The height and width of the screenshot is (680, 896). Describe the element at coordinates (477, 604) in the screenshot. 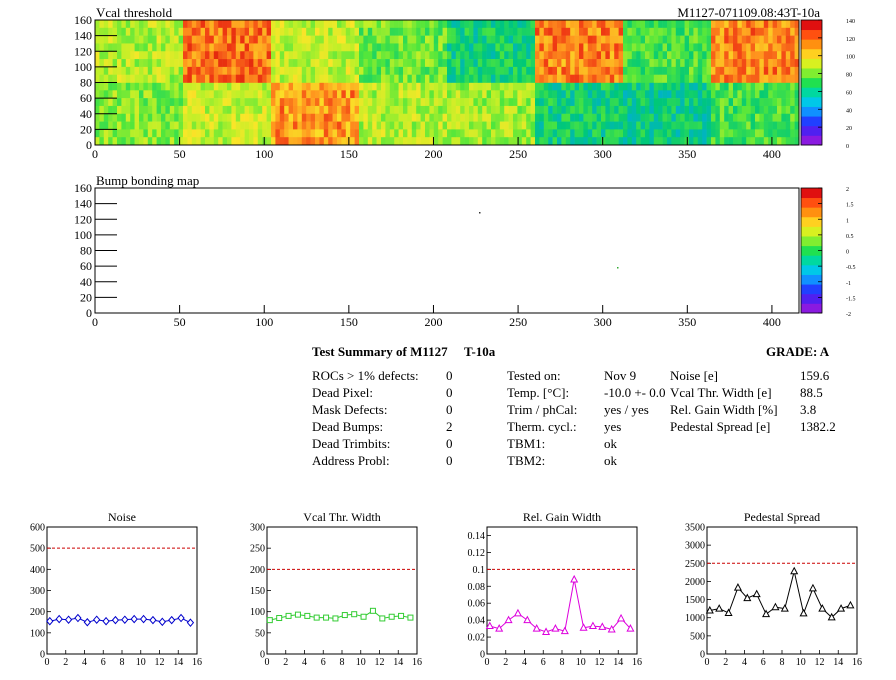

I see `y-tick-label: 0.06` at that location.